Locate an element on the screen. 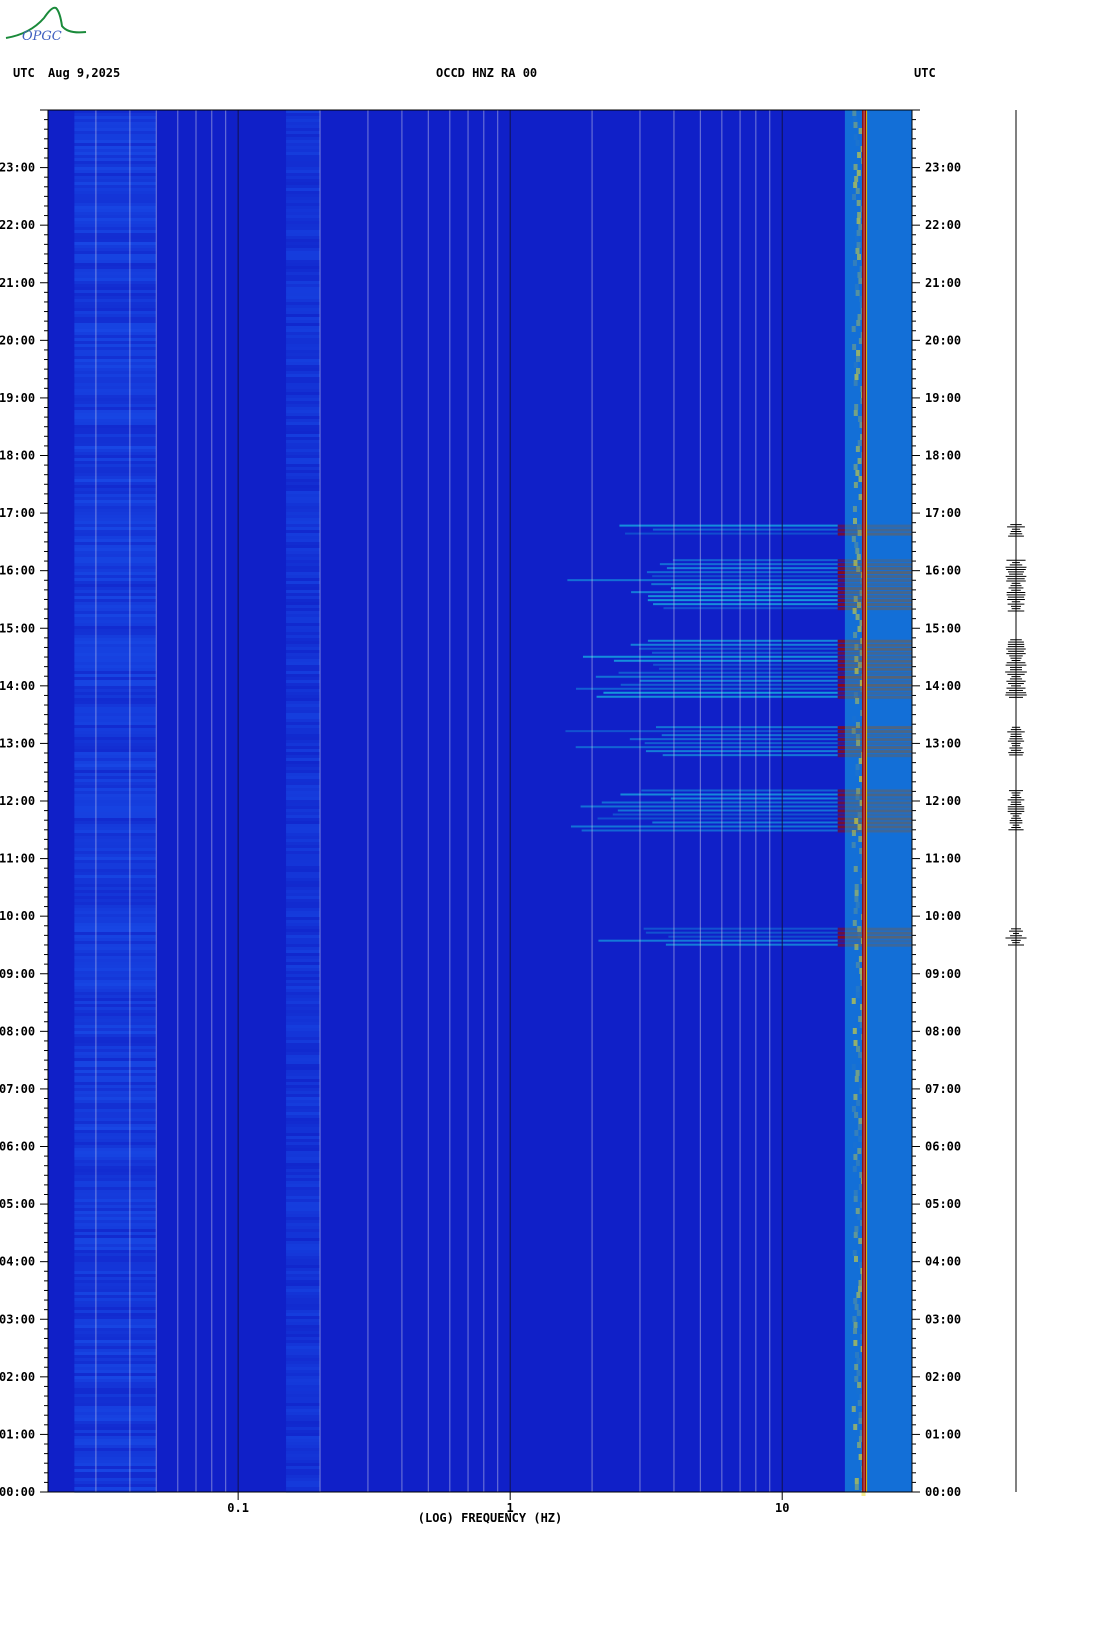 This screenshot has height=1634, width=1102. y-tick-label-left: 07:00 is located at coordinates (17, 1089).